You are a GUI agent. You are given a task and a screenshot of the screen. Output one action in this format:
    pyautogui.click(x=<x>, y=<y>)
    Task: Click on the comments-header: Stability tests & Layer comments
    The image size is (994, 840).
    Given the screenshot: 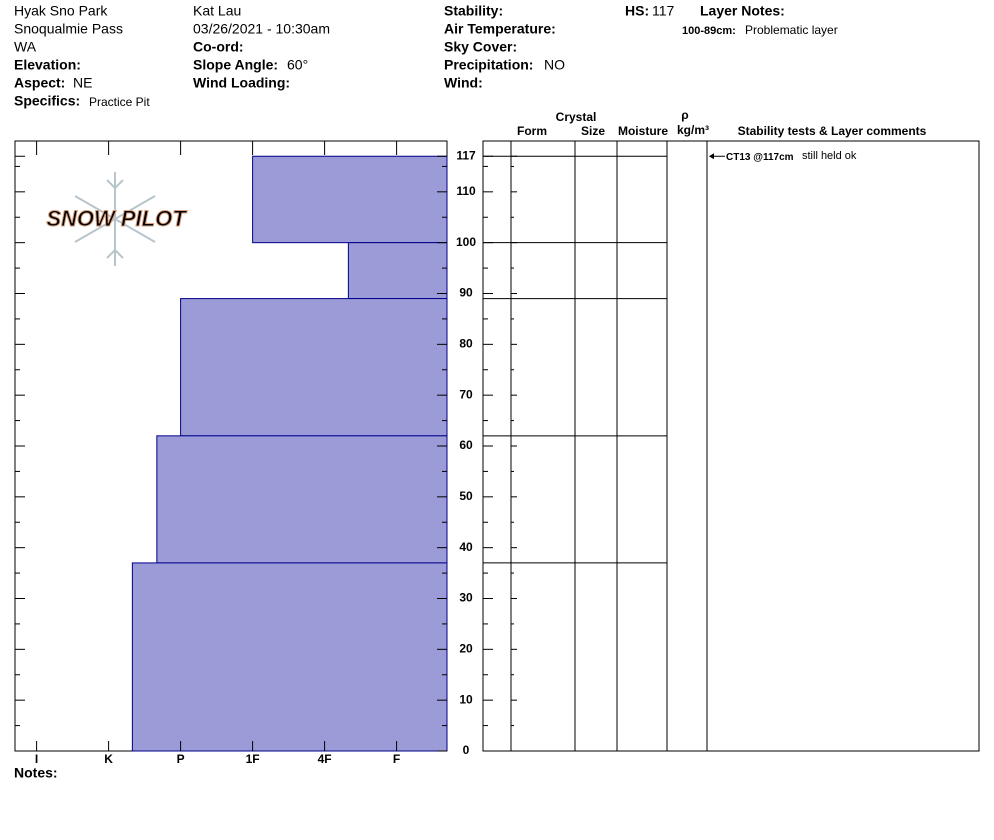 What is the action you would take?
    pyautogui.click(x=832, y=131)
    